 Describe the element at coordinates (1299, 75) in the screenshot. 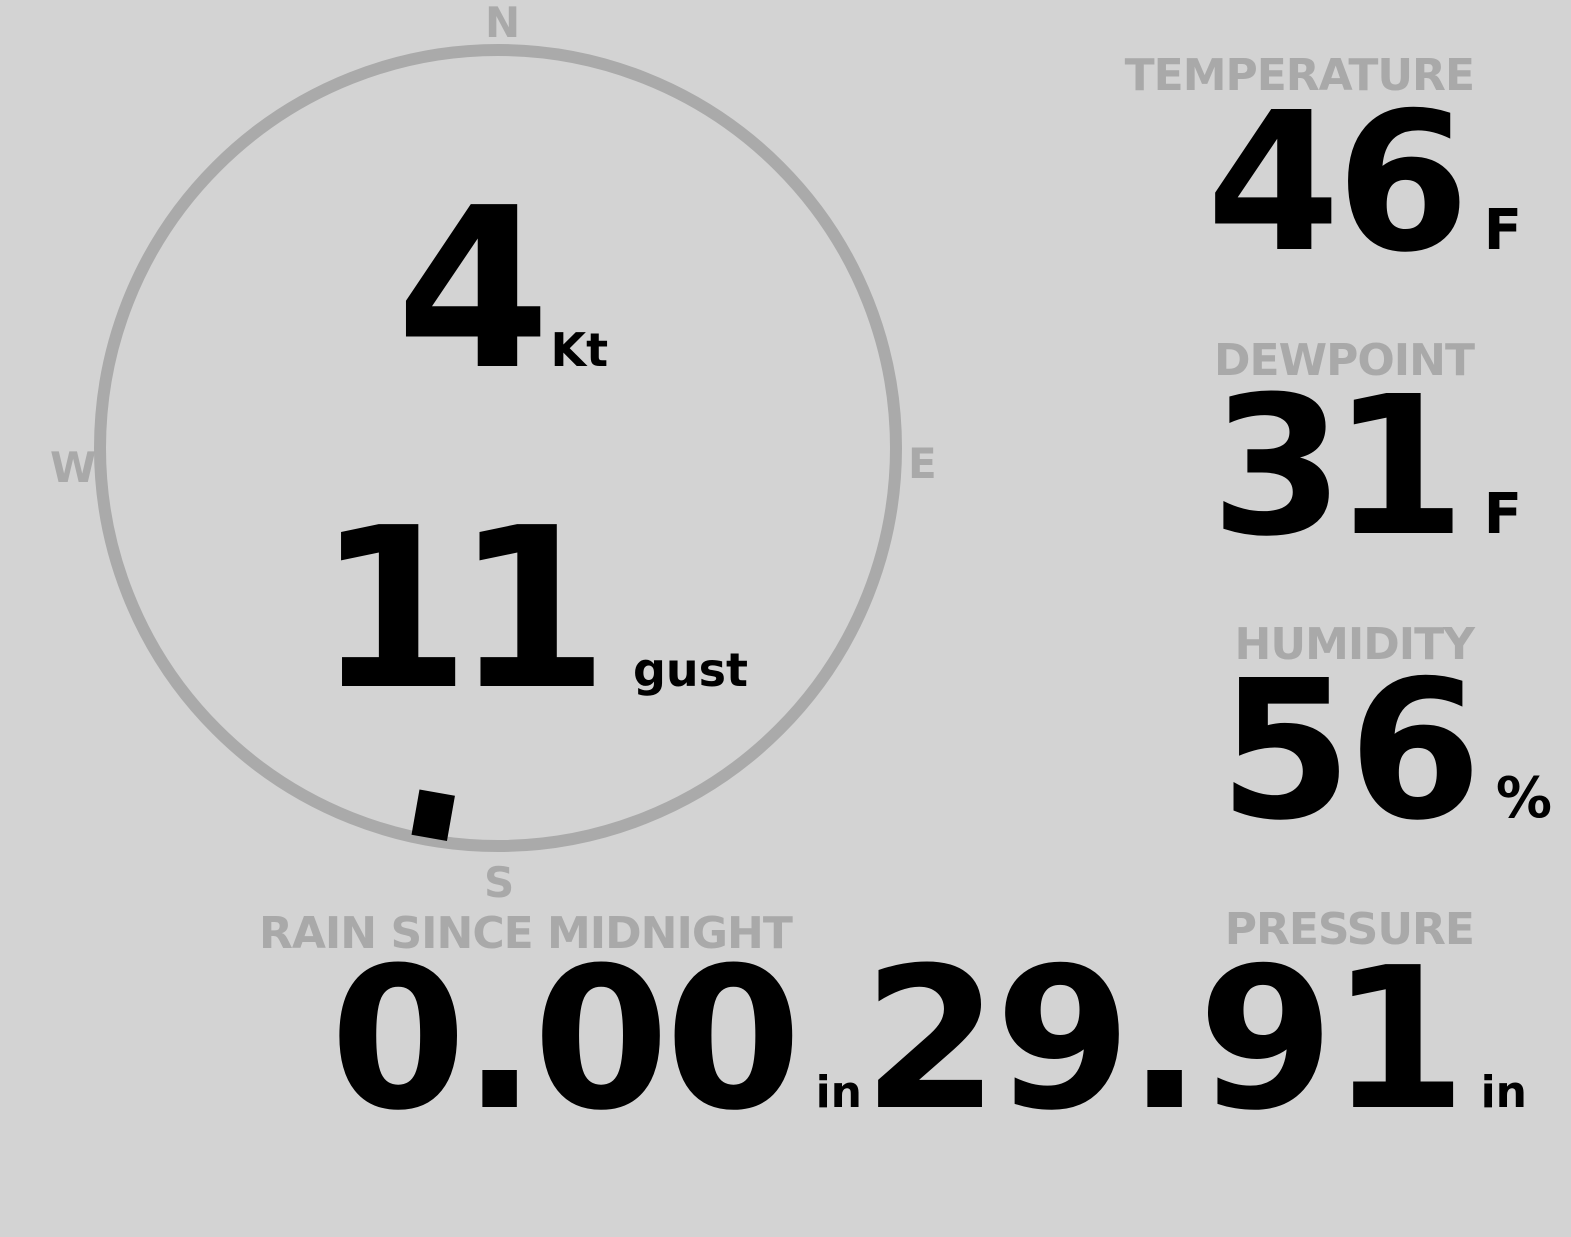

I see `temperature-label: TEMPERATURE` at that location.